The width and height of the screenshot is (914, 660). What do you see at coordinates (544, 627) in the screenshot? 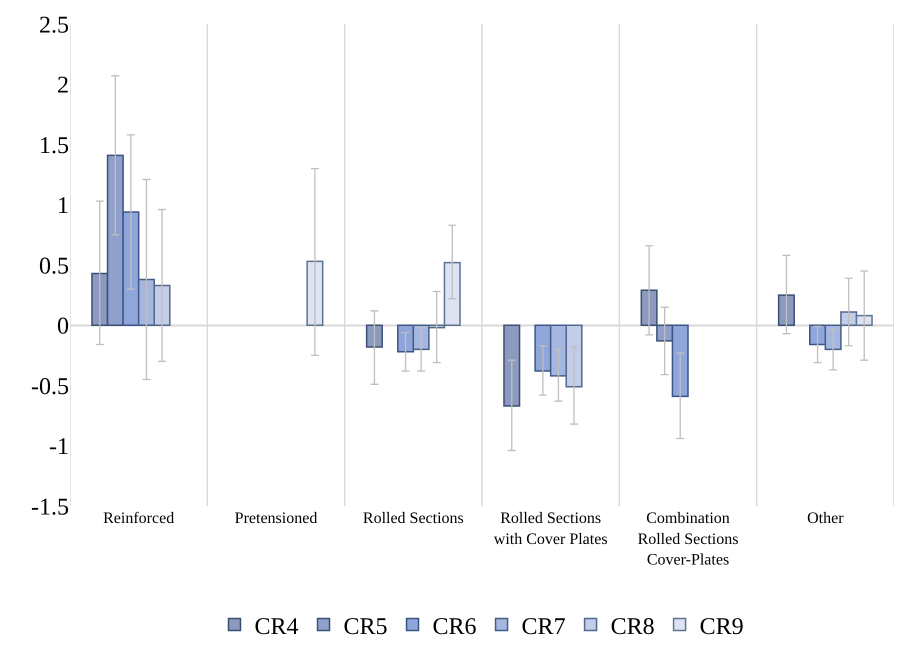
I see `legend-label: CR7` at bounding box center [544, 627].